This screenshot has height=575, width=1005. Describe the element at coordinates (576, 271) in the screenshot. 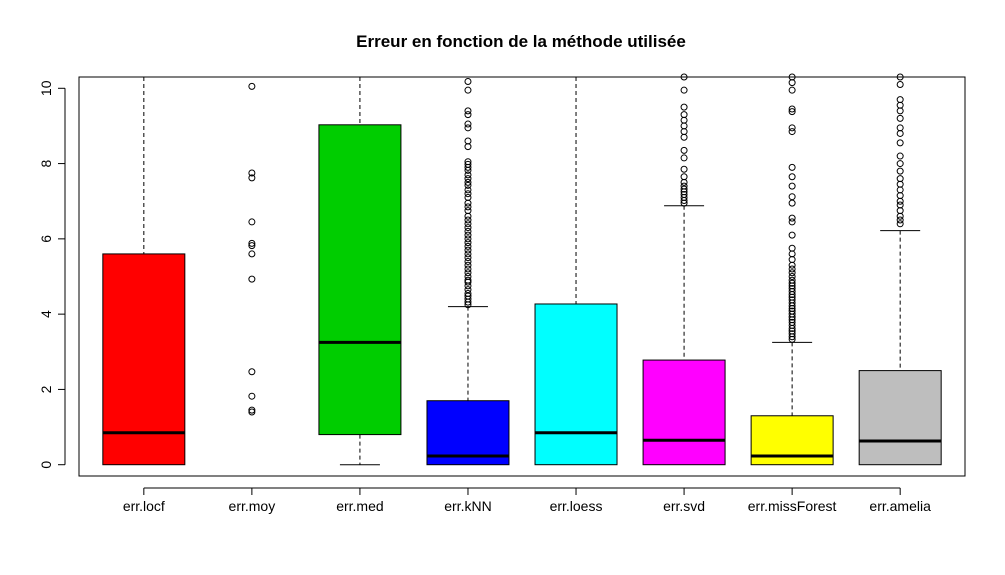

I see `box-err-loess` at that location.